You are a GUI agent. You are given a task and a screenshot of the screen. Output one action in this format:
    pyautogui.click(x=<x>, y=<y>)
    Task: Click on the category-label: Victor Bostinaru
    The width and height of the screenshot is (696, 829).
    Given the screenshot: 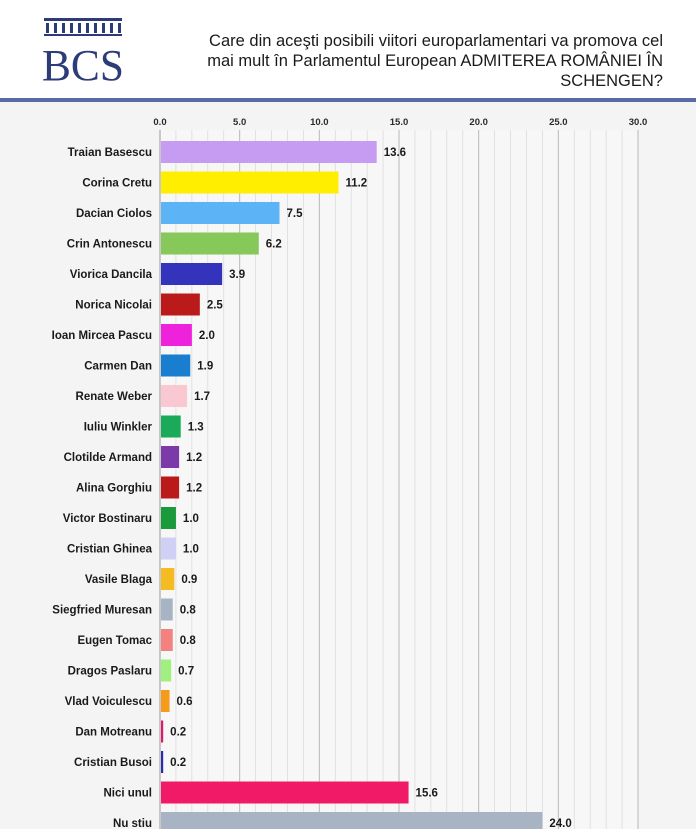 What is the action you would take?
    pyautogui.click(x=107, y=519)
    